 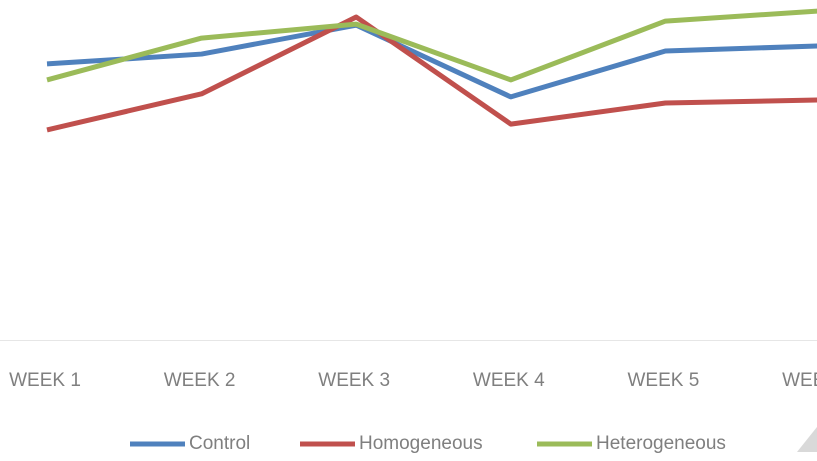 I want to click on x-tick-label: WEEK 5, so click(x=663, y=380).